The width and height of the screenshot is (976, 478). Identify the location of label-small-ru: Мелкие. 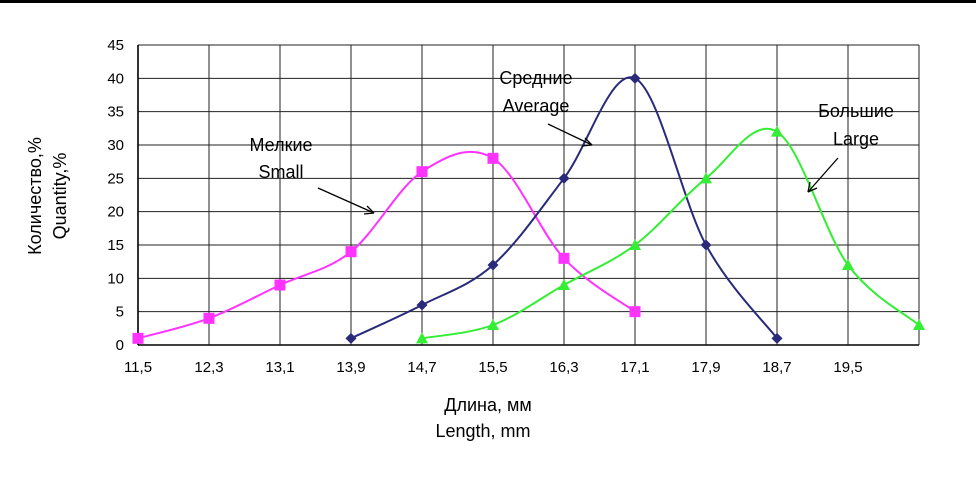
(280, 145).